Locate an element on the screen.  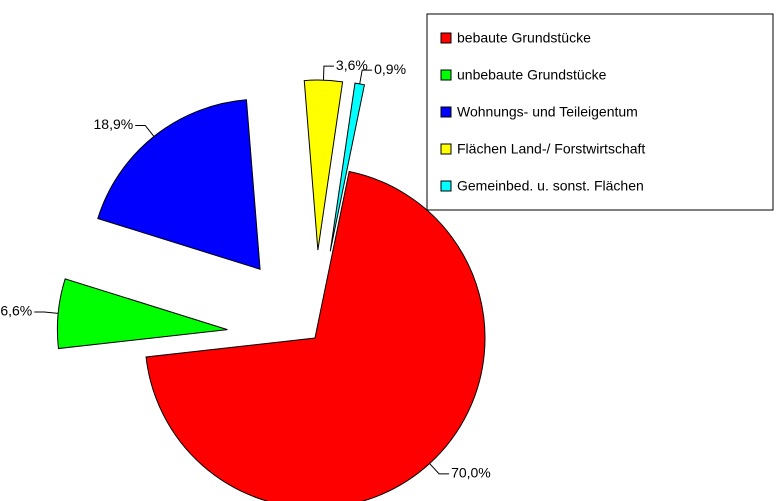
legend-label: Gemeinbed. u. sonst. Flächen is located at coordinates (550, 186).